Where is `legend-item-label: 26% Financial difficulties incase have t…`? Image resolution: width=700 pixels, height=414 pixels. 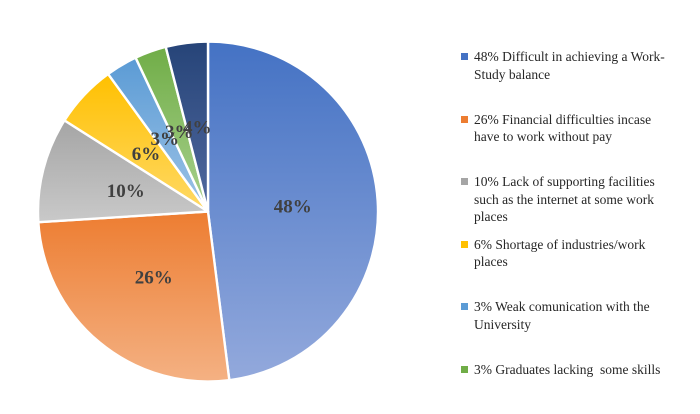
legend-item-label: 26% Financial difficulties incase have t… is located at coordinates (563, 128).